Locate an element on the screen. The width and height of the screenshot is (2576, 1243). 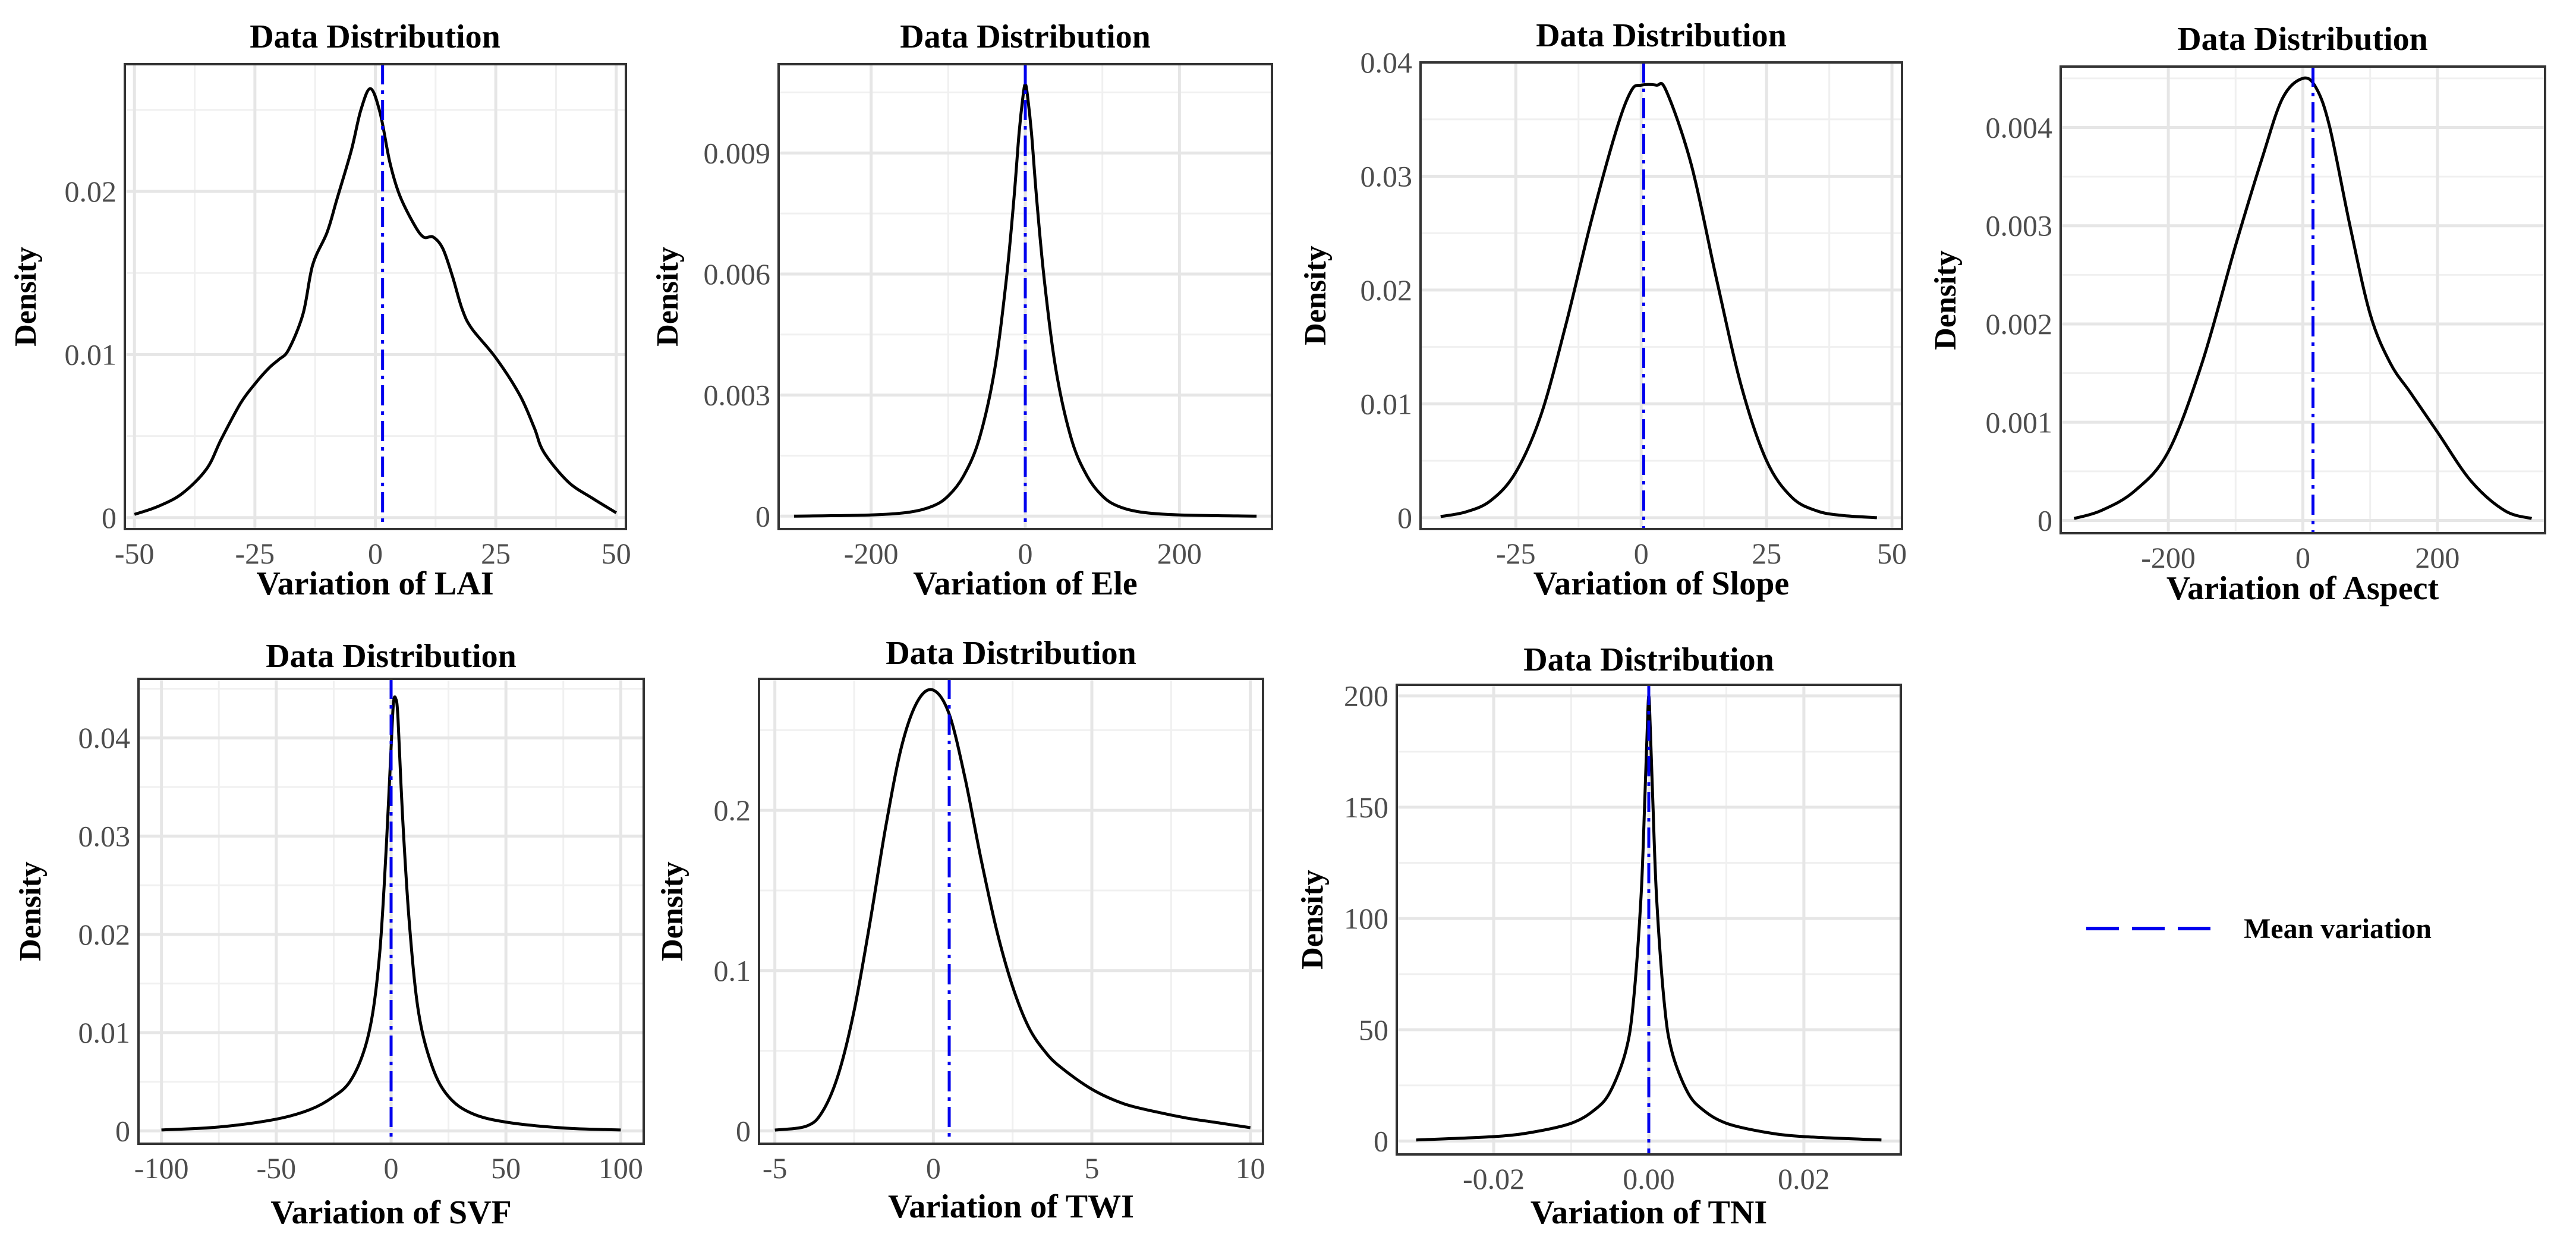
y-tick-label: 0.1 is located at coordinates (732, 970).